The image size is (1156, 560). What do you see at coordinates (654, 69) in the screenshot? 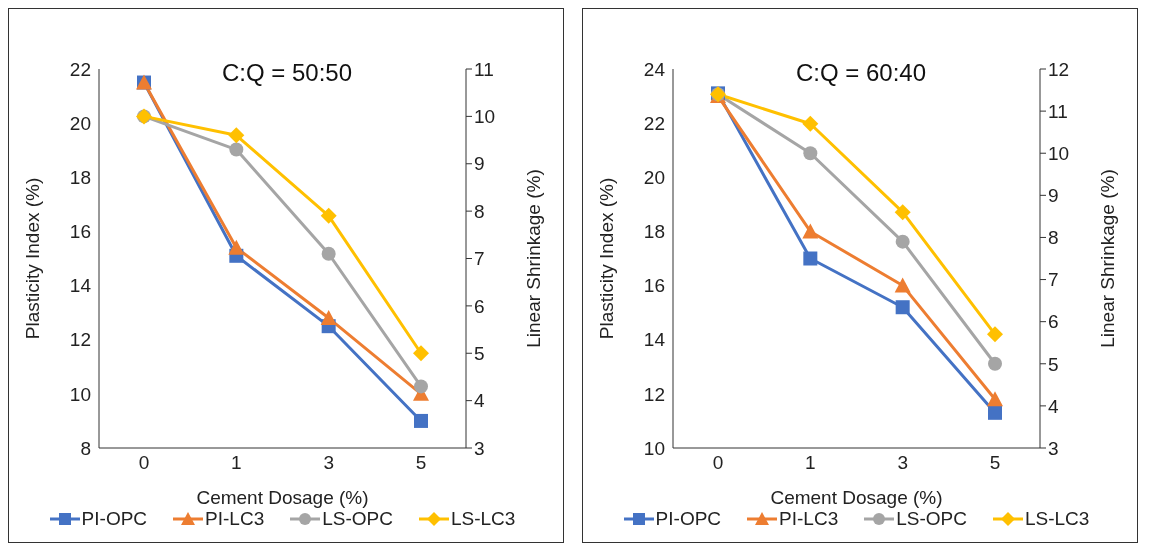
I see `y-tick-label: 24` at bounding box center [654, 69].